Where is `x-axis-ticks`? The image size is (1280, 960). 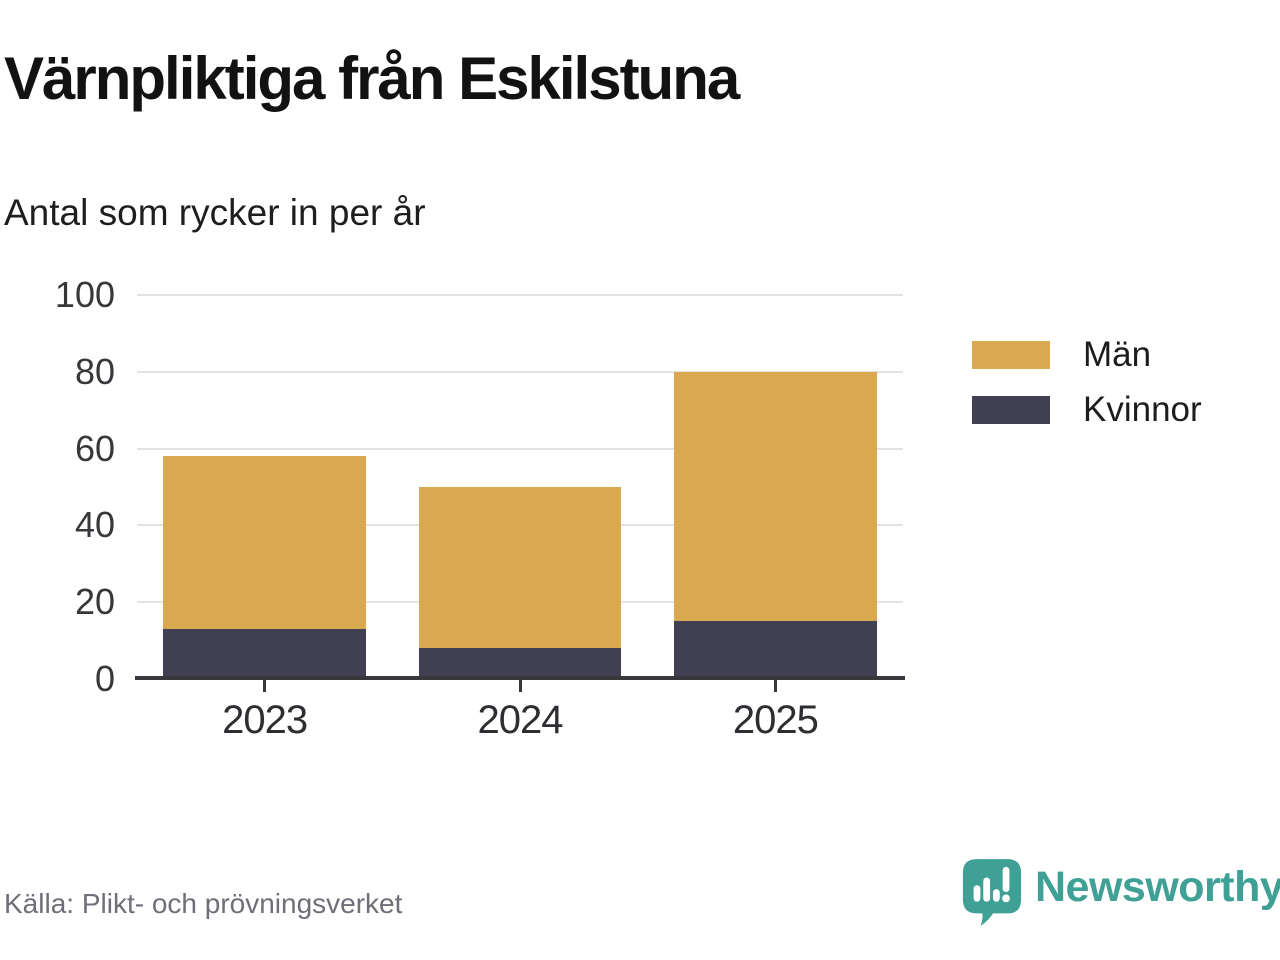
x-axis-ticks is located at coordinates (520, 686).